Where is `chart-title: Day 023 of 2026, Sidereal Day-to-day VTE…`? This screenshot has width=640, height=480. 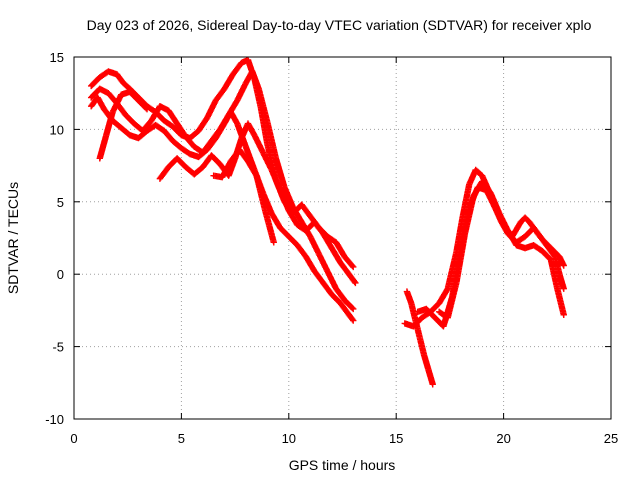 chart-title: Day 023 of 2026, Sidereal Day-to-day VTE… is located at coordinates (339, 25).